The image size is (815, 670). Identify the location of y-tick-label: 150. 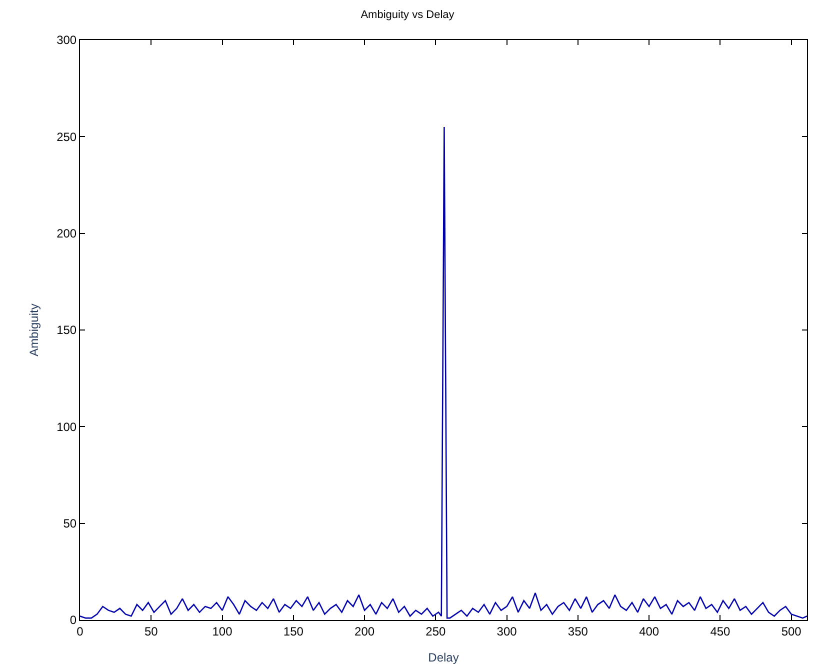
(66, 330).